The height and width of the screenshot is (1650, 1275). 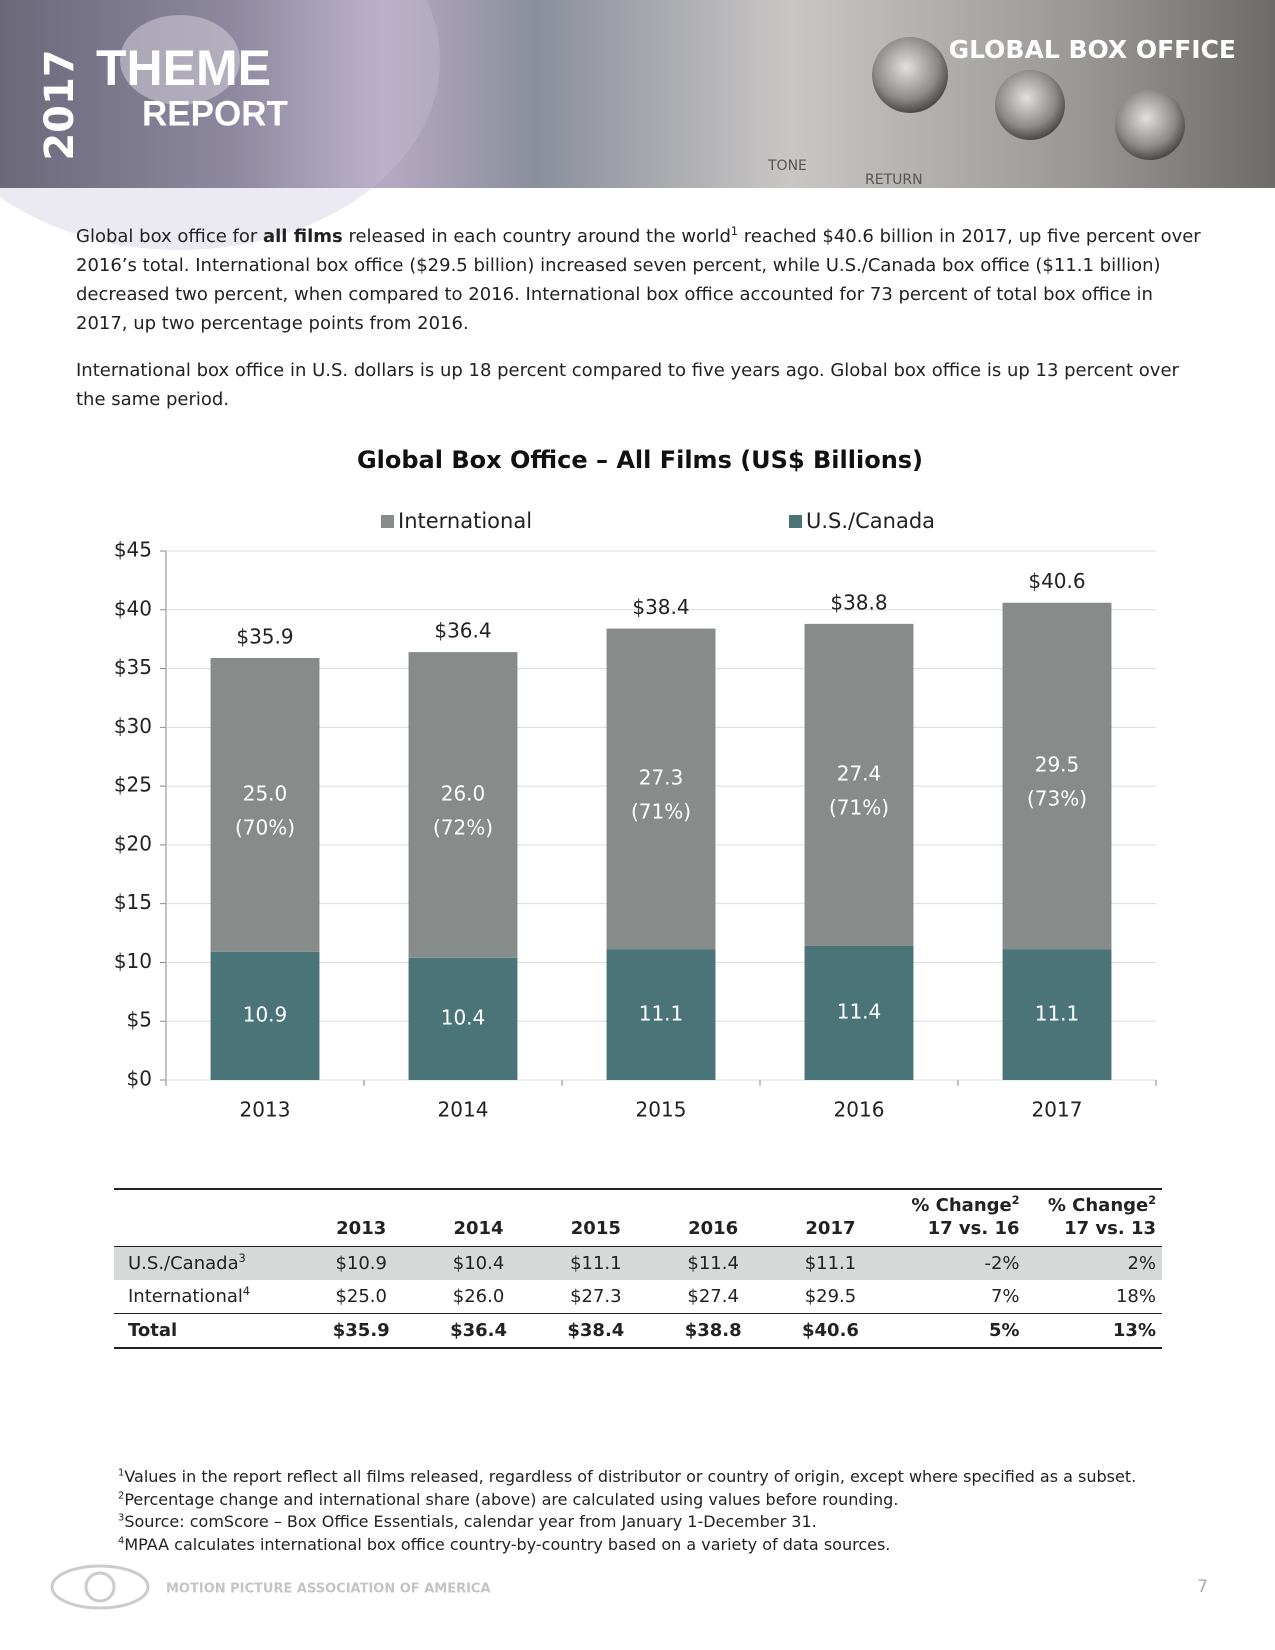 I want to click on table-cell: $38.8, so click(x=713, y=1330).